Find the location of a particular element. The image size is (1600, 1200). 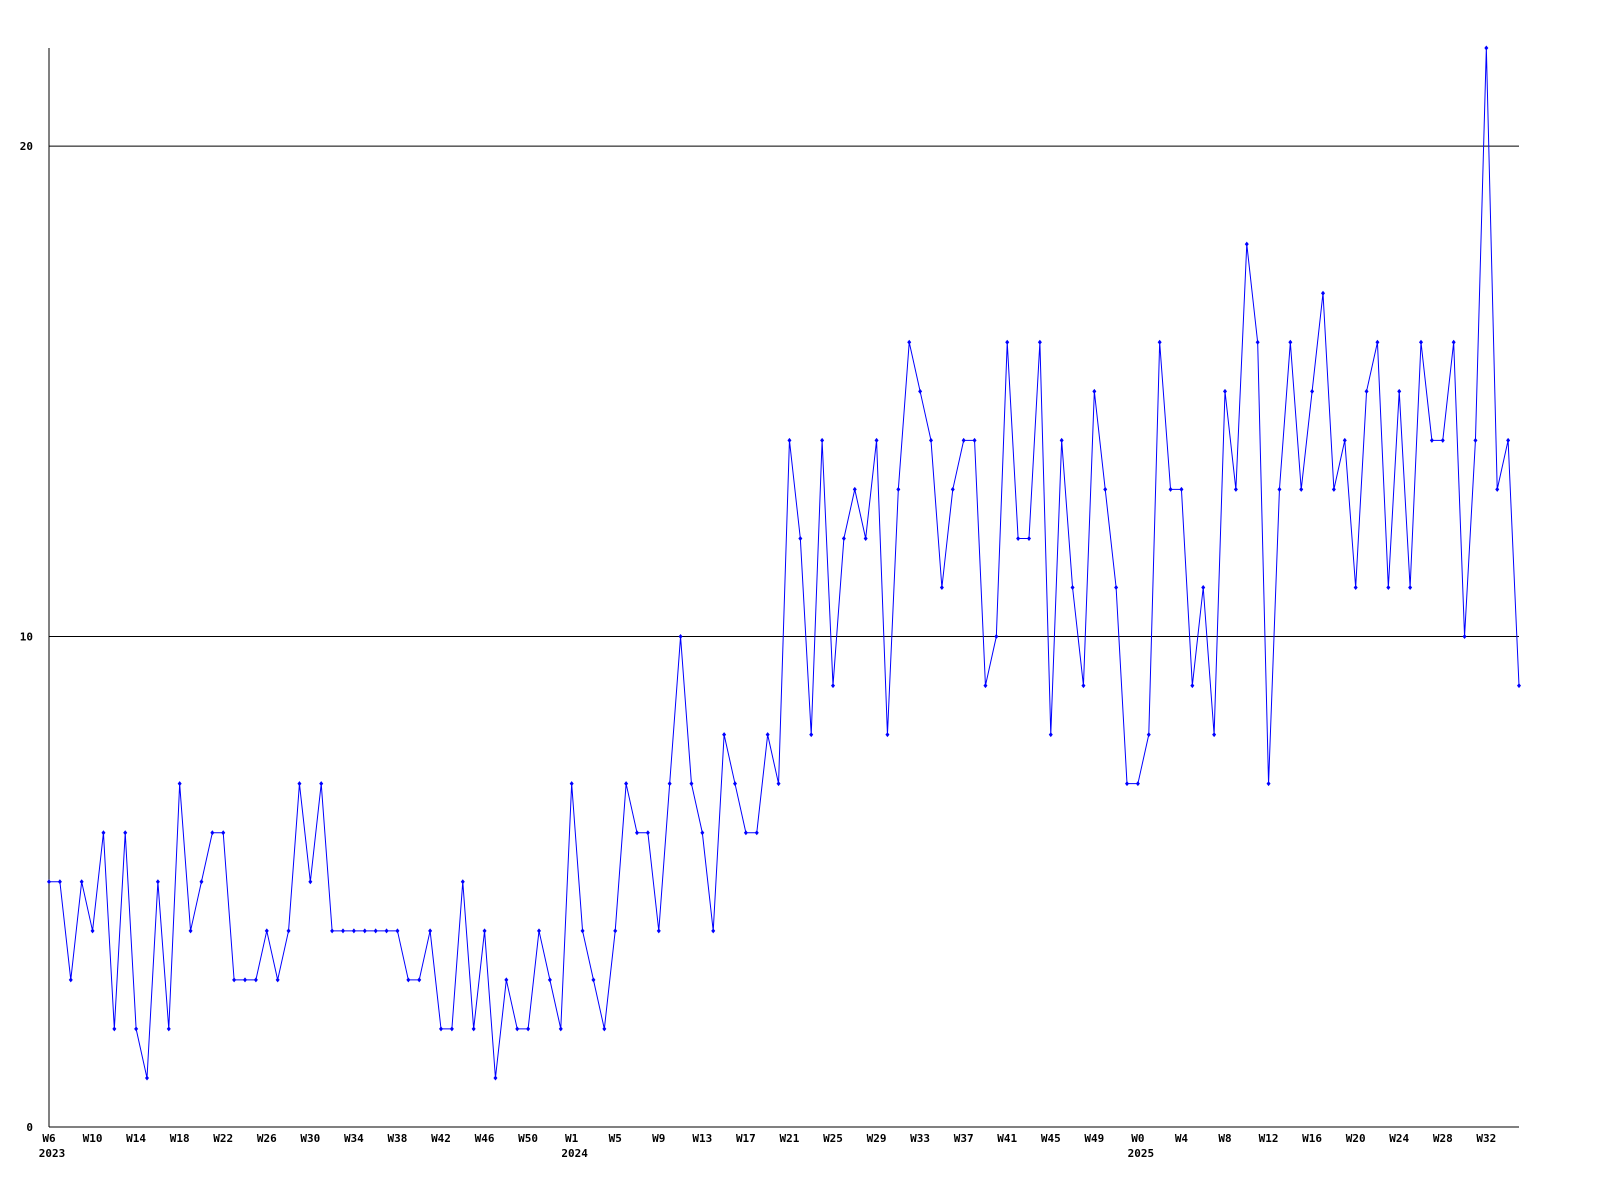

x-tick-label: W5 is located at coordinates (615, 1138).